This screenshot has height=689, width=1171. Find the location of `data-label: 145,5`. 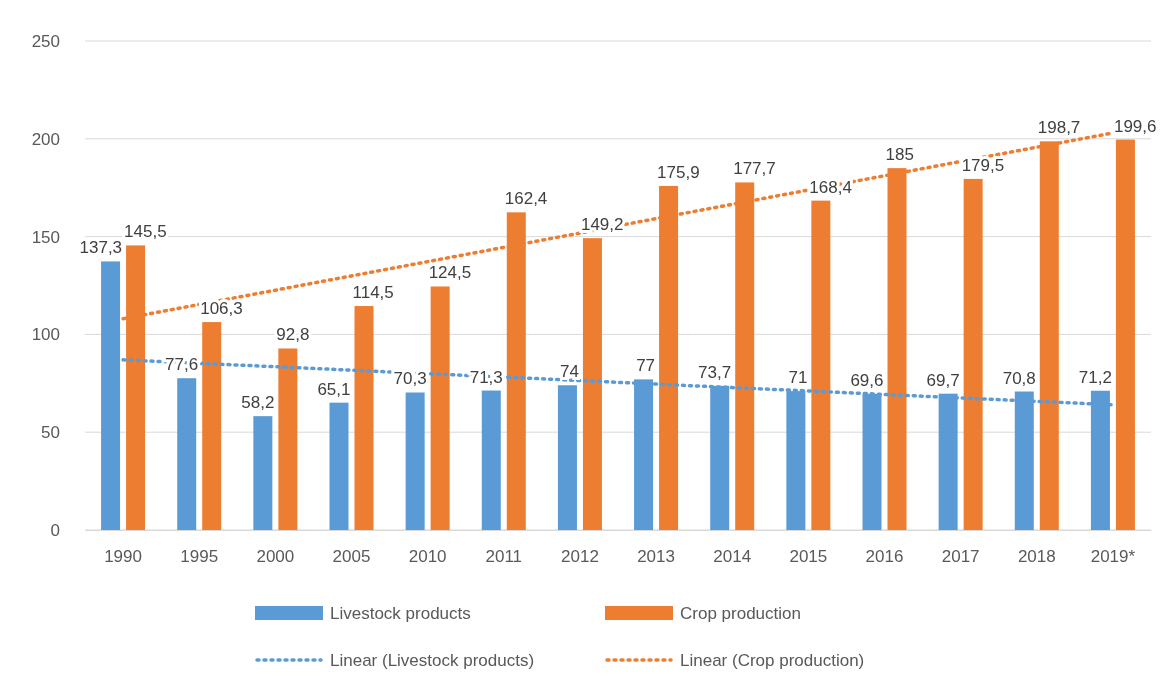

data-label: 145,5 is located at coordinates (145, 232).